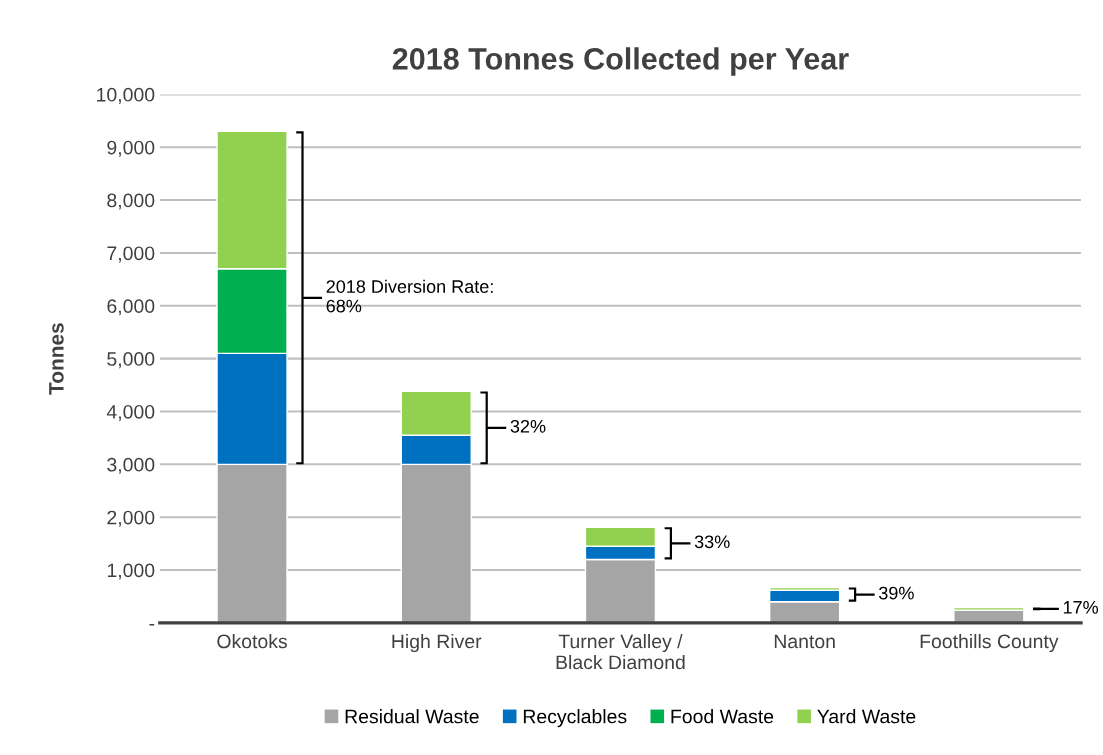 This screenshot has width=1103, height=755. I want to click on y-tick-label: 2,000, so click(131, 518).